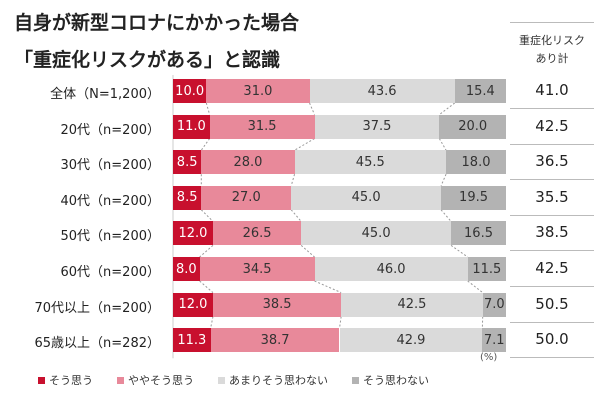  I want to click on legend-item: そう思わない, so click(390, 380).